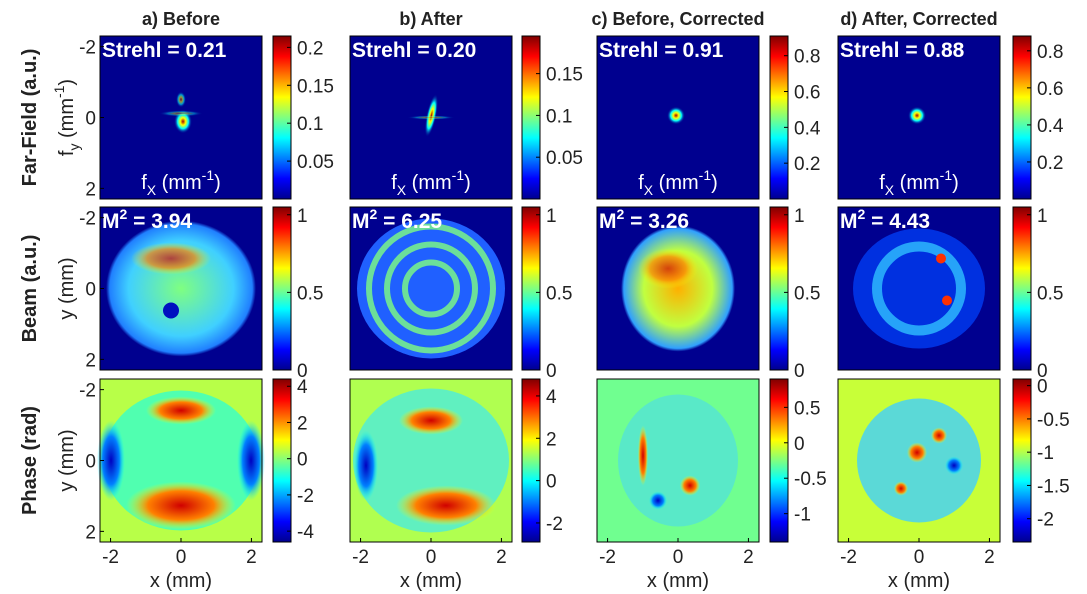  Describe the element at coordinates (90, 462) in the screenshot. I see `y-tick-label: 0` at that location.